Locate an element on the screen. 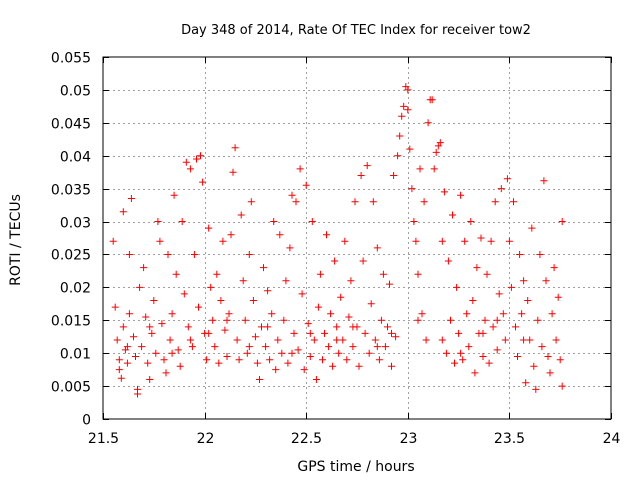  x-axis-label: GPS time / hours is located at coordinates (355, 467).